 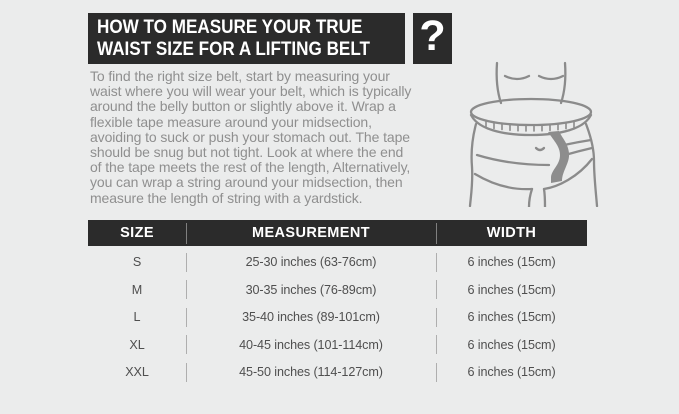 I want to click on column-header-measurement: MEASUREMENT, so click(x=311, y=233).